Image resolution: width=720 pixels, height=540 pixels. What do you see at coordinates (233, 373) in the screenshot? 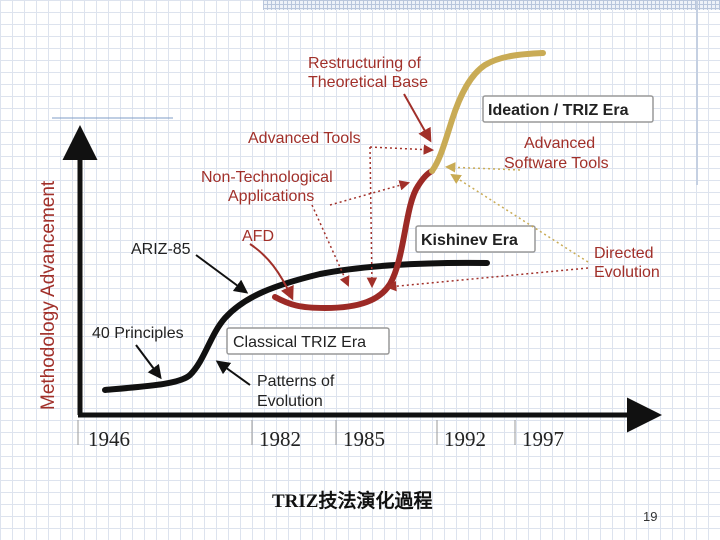
I see `patterns-arrow` at bounding box center [233, 373].